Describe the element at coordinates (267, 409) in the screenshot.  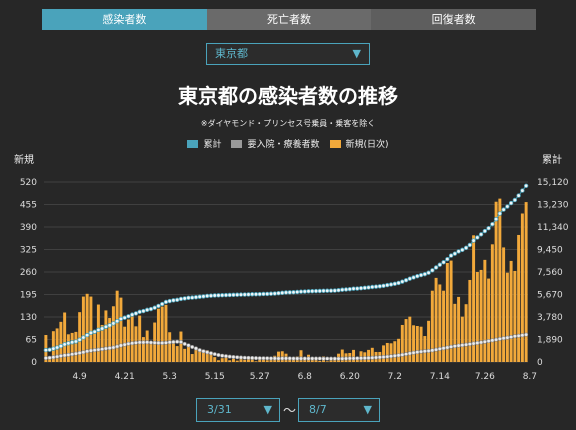
I see `chevron-down-icon: ▼` at that location.